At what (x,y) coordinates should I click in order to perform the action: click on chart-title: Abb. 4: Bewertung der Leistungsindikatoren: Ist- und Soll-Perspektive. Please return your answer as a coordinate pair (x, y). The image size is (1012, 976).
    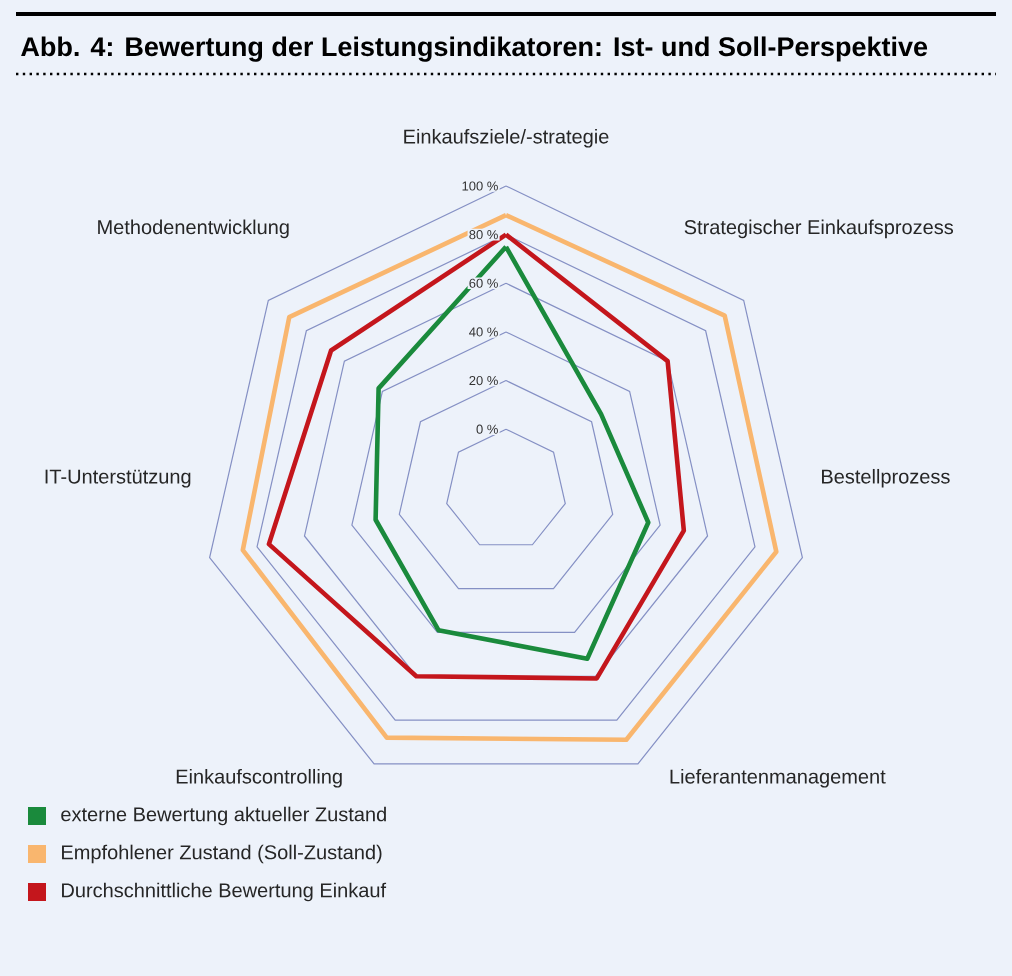
    Looking at the image, I should click on (474, 49).